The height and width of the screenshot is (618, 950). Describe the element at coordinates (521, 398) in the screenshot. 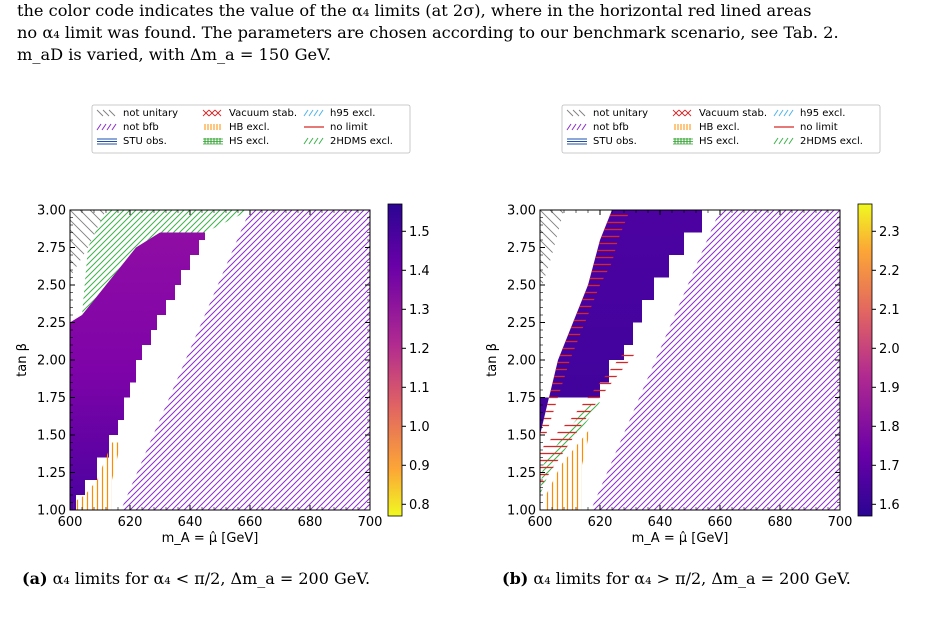

I see `y-tick-label: 1.75` at that location.